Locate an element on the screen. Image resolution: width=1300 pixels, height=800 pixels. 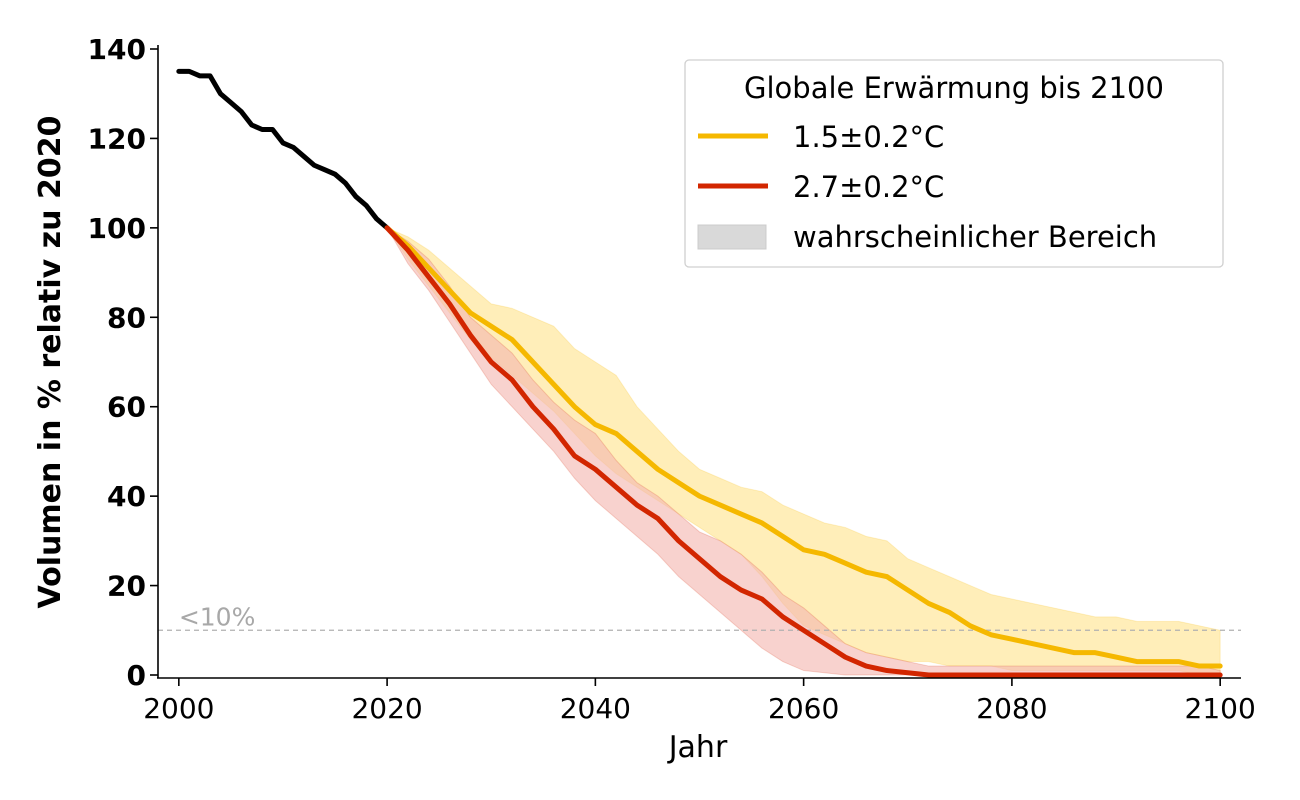
x-tick-label: 2080 is located at coordinates (1011, 708).